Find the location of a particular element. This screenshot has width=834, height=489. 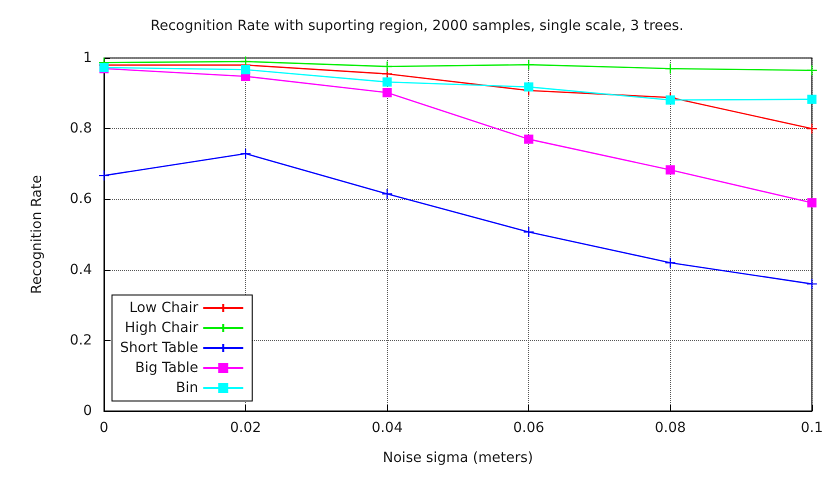

y-tick-label: 1 is located at coordinates (87, 58).